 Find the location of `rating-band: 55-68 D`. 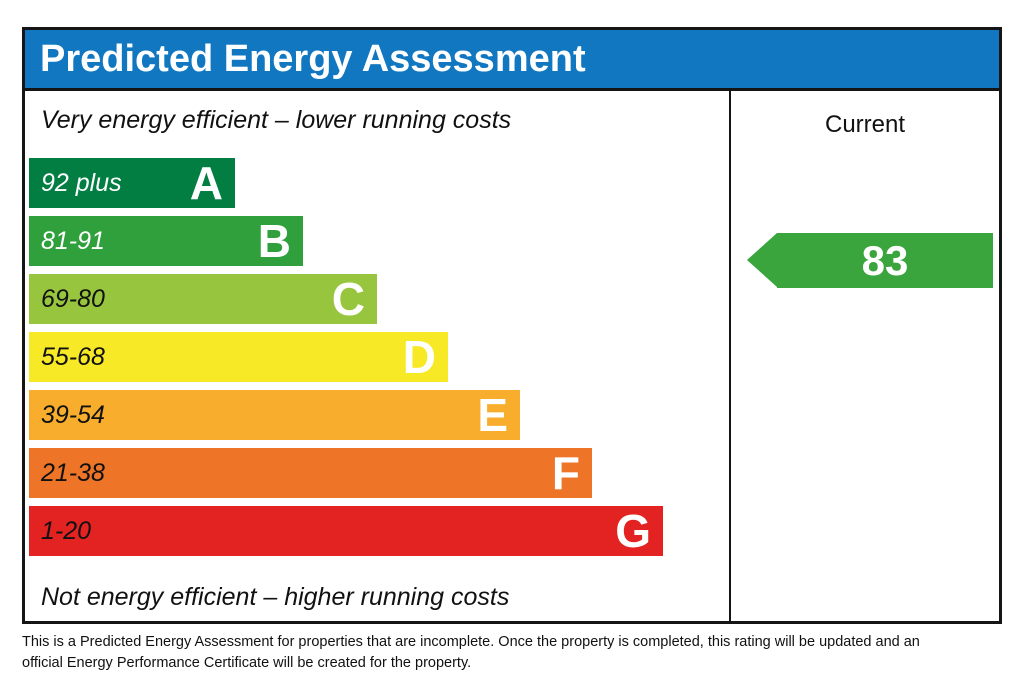

rating-band: 55-68 D is located at coordinates (238, 357).